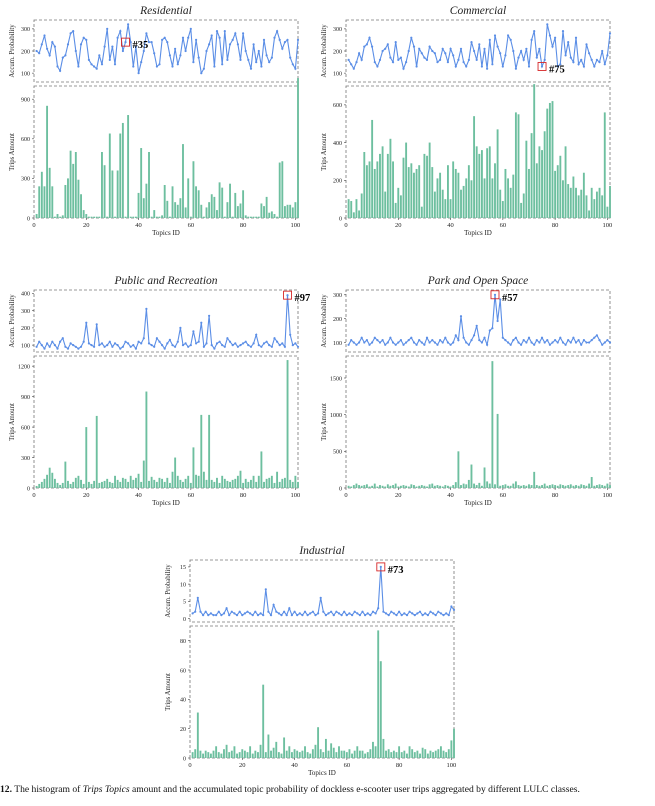  I want to click on panel4-line-ylabel: Accum. Probability, so click(324, 321).